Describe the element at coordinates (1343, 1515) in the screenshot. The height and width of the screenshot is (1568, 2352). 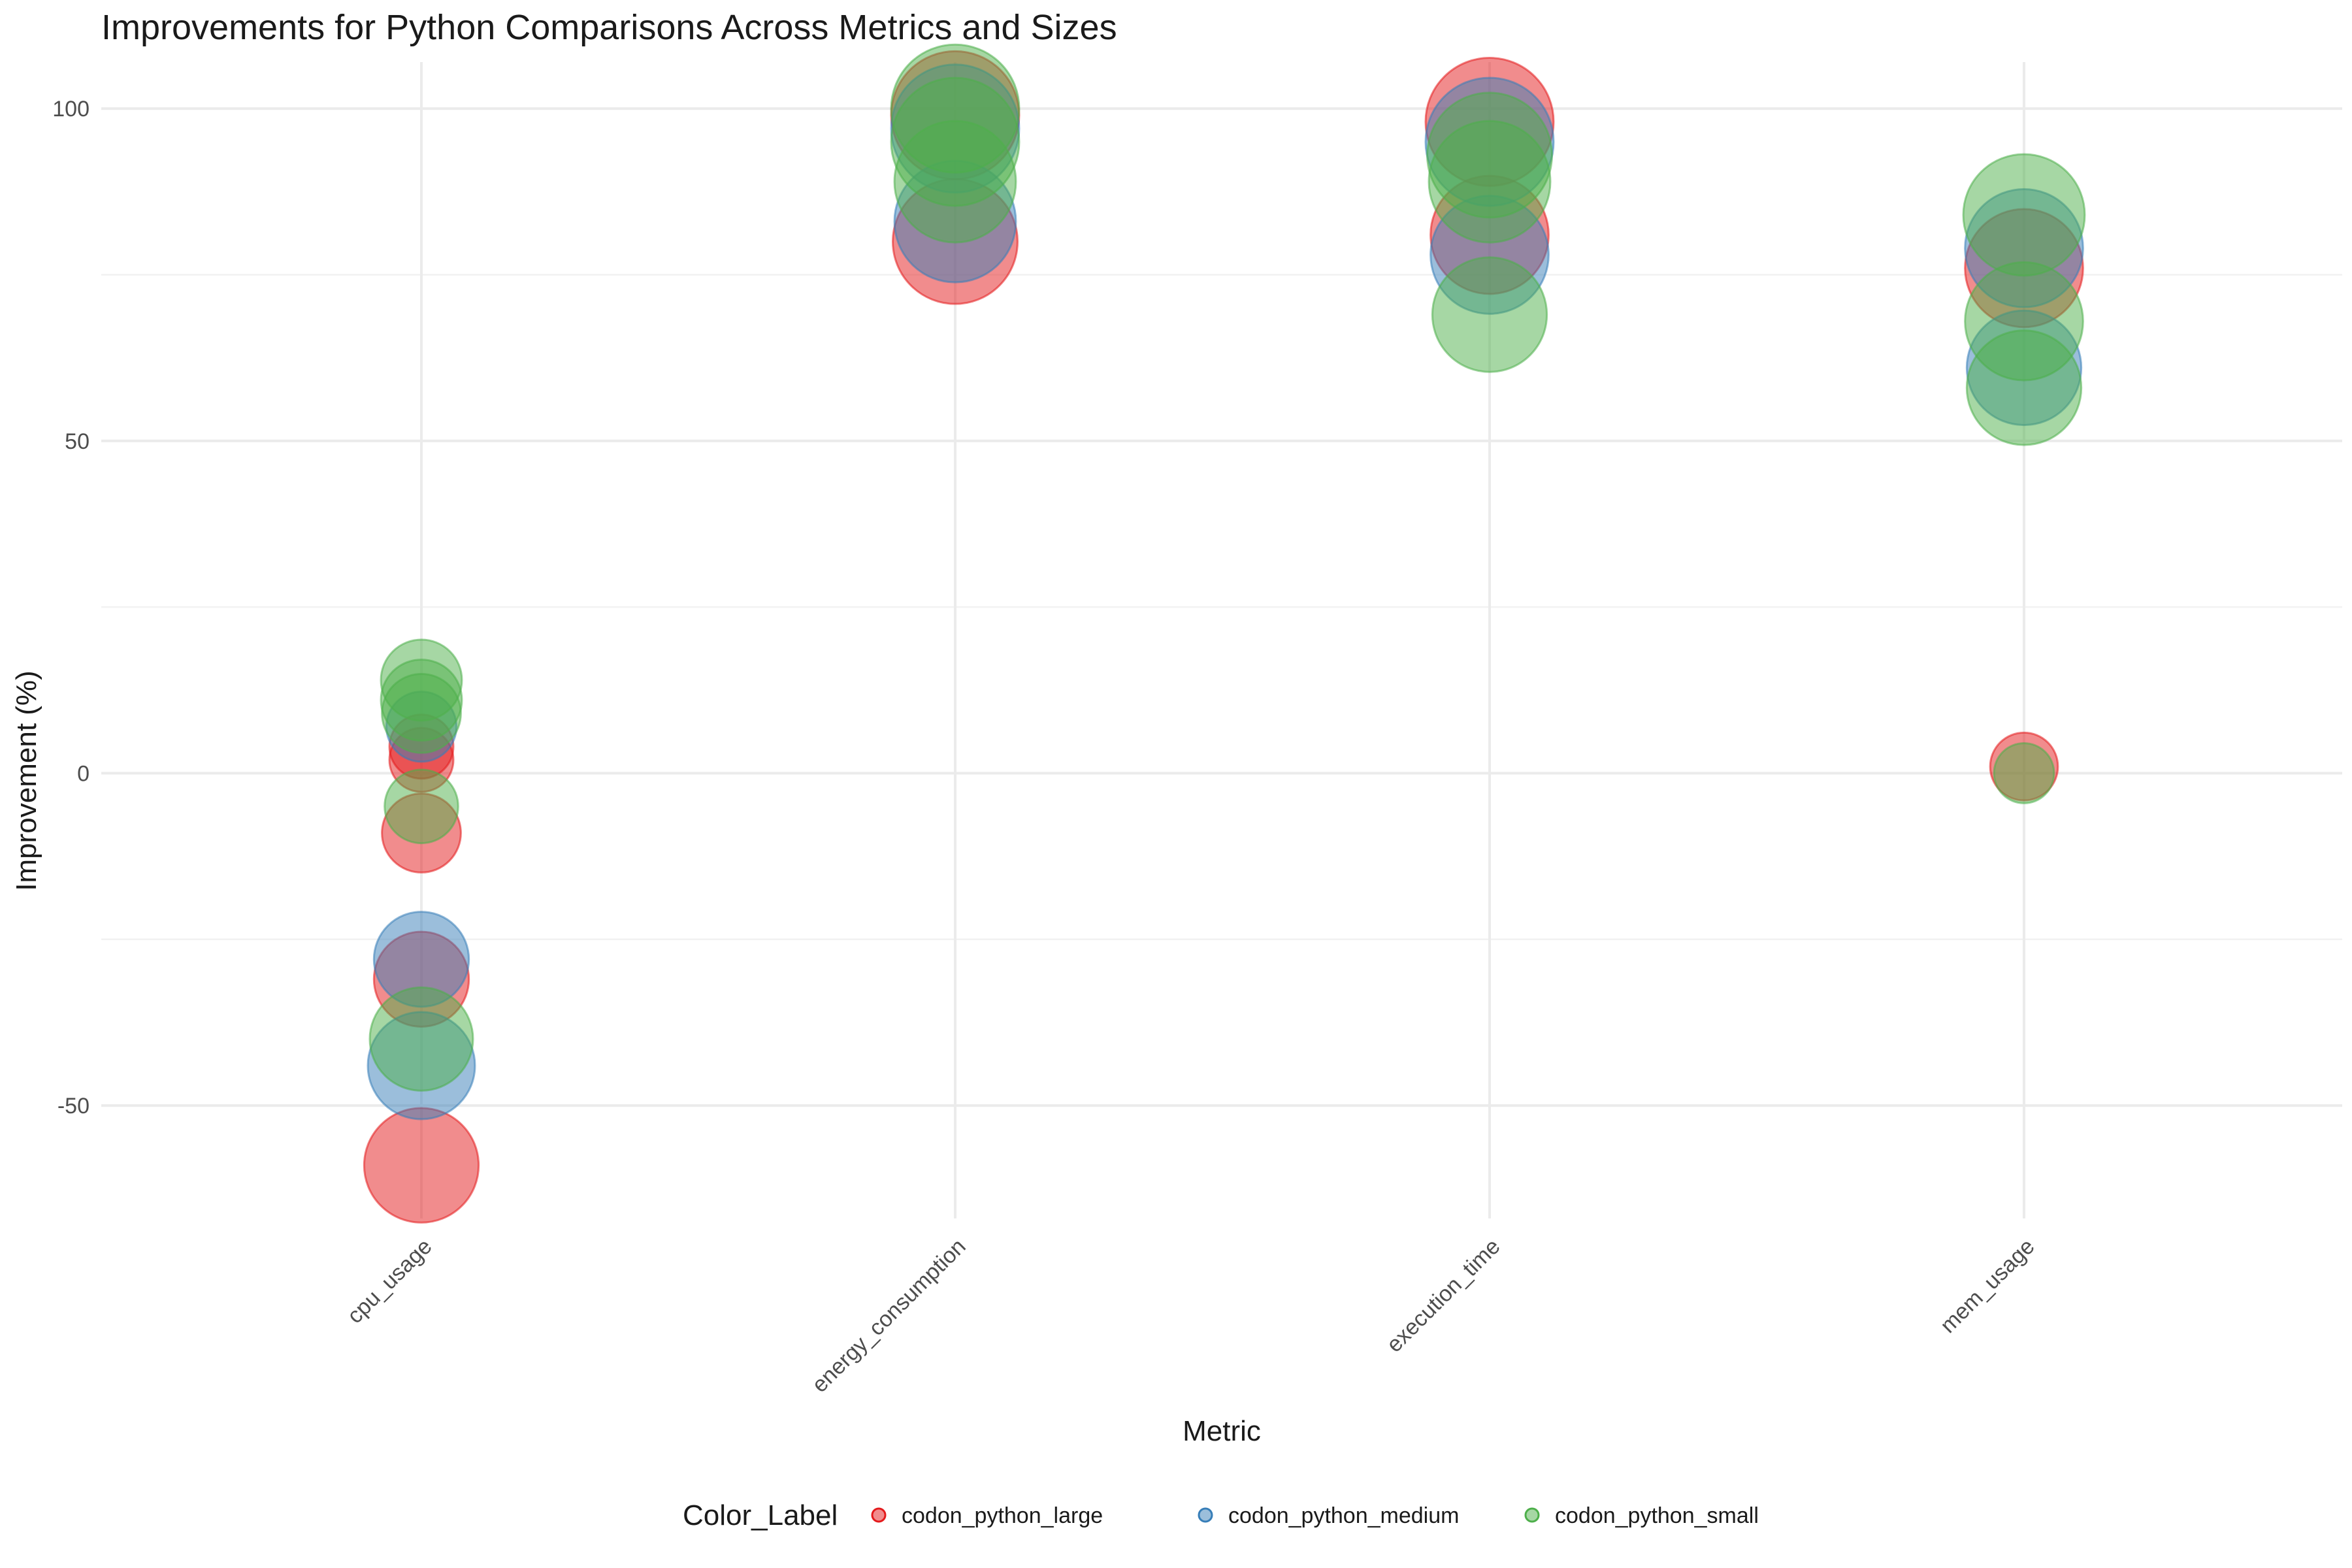
I see `legend-label: codon_python_medium` at that location.